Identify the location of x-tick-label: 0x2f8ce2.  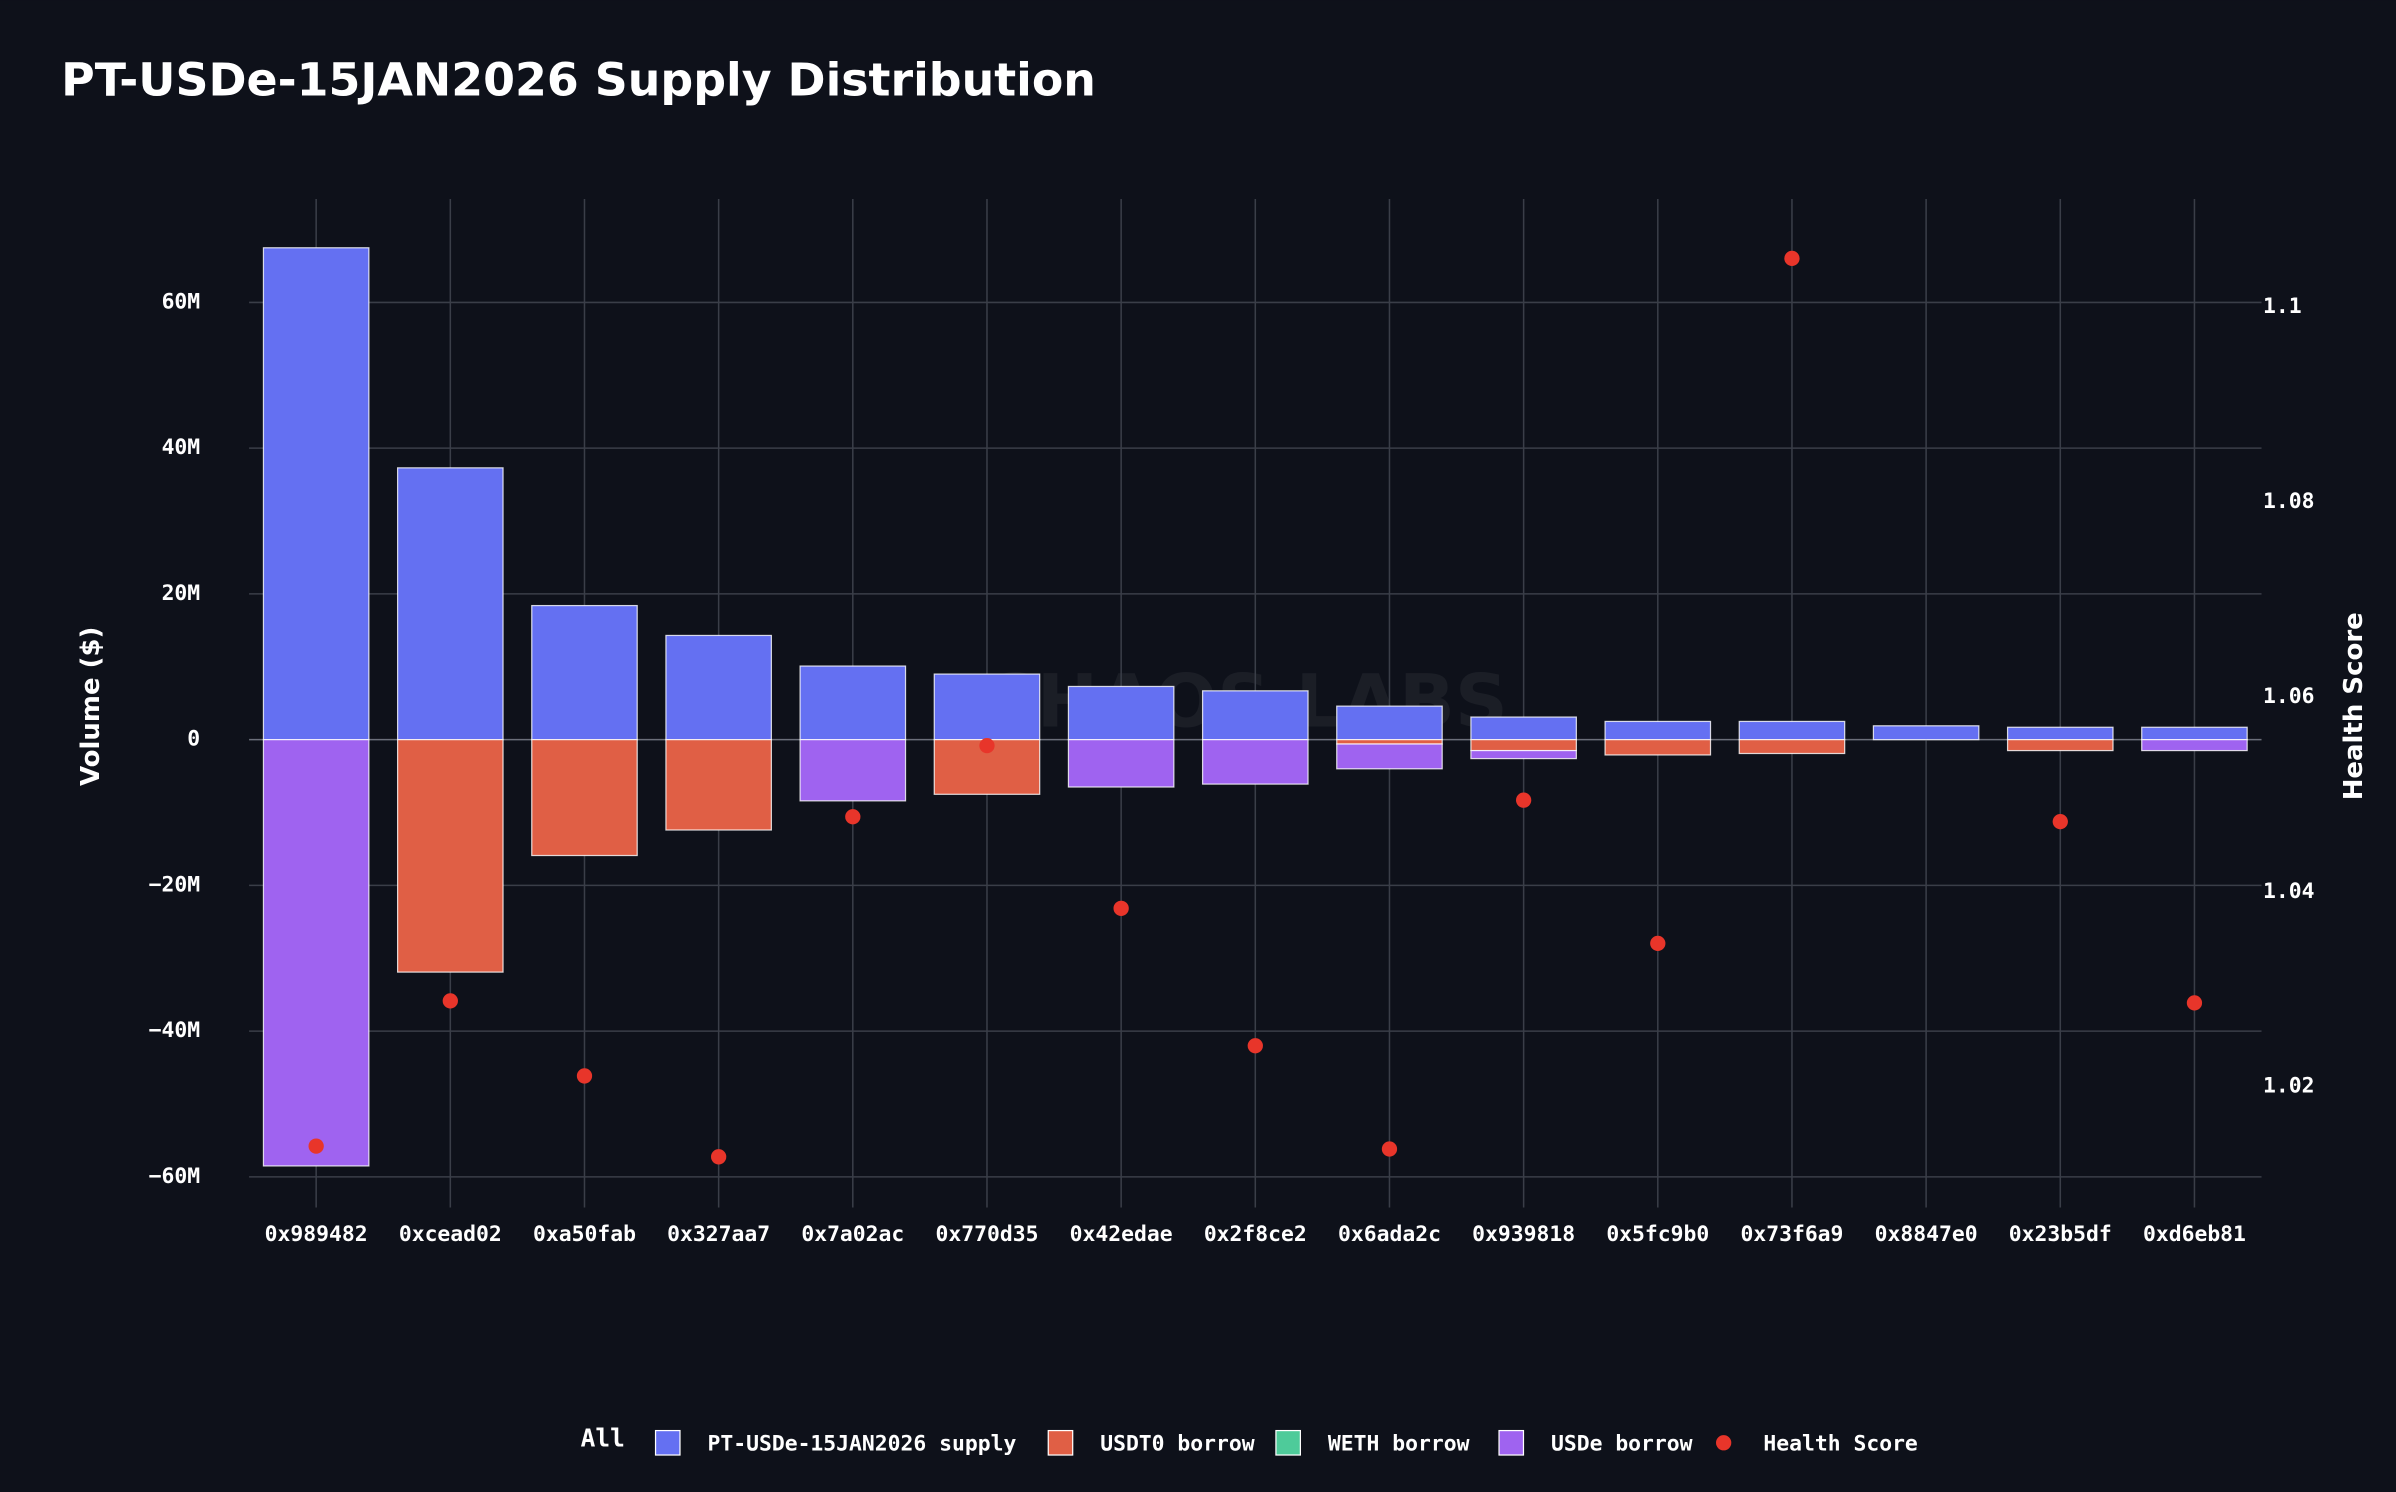
(1255, 1234).